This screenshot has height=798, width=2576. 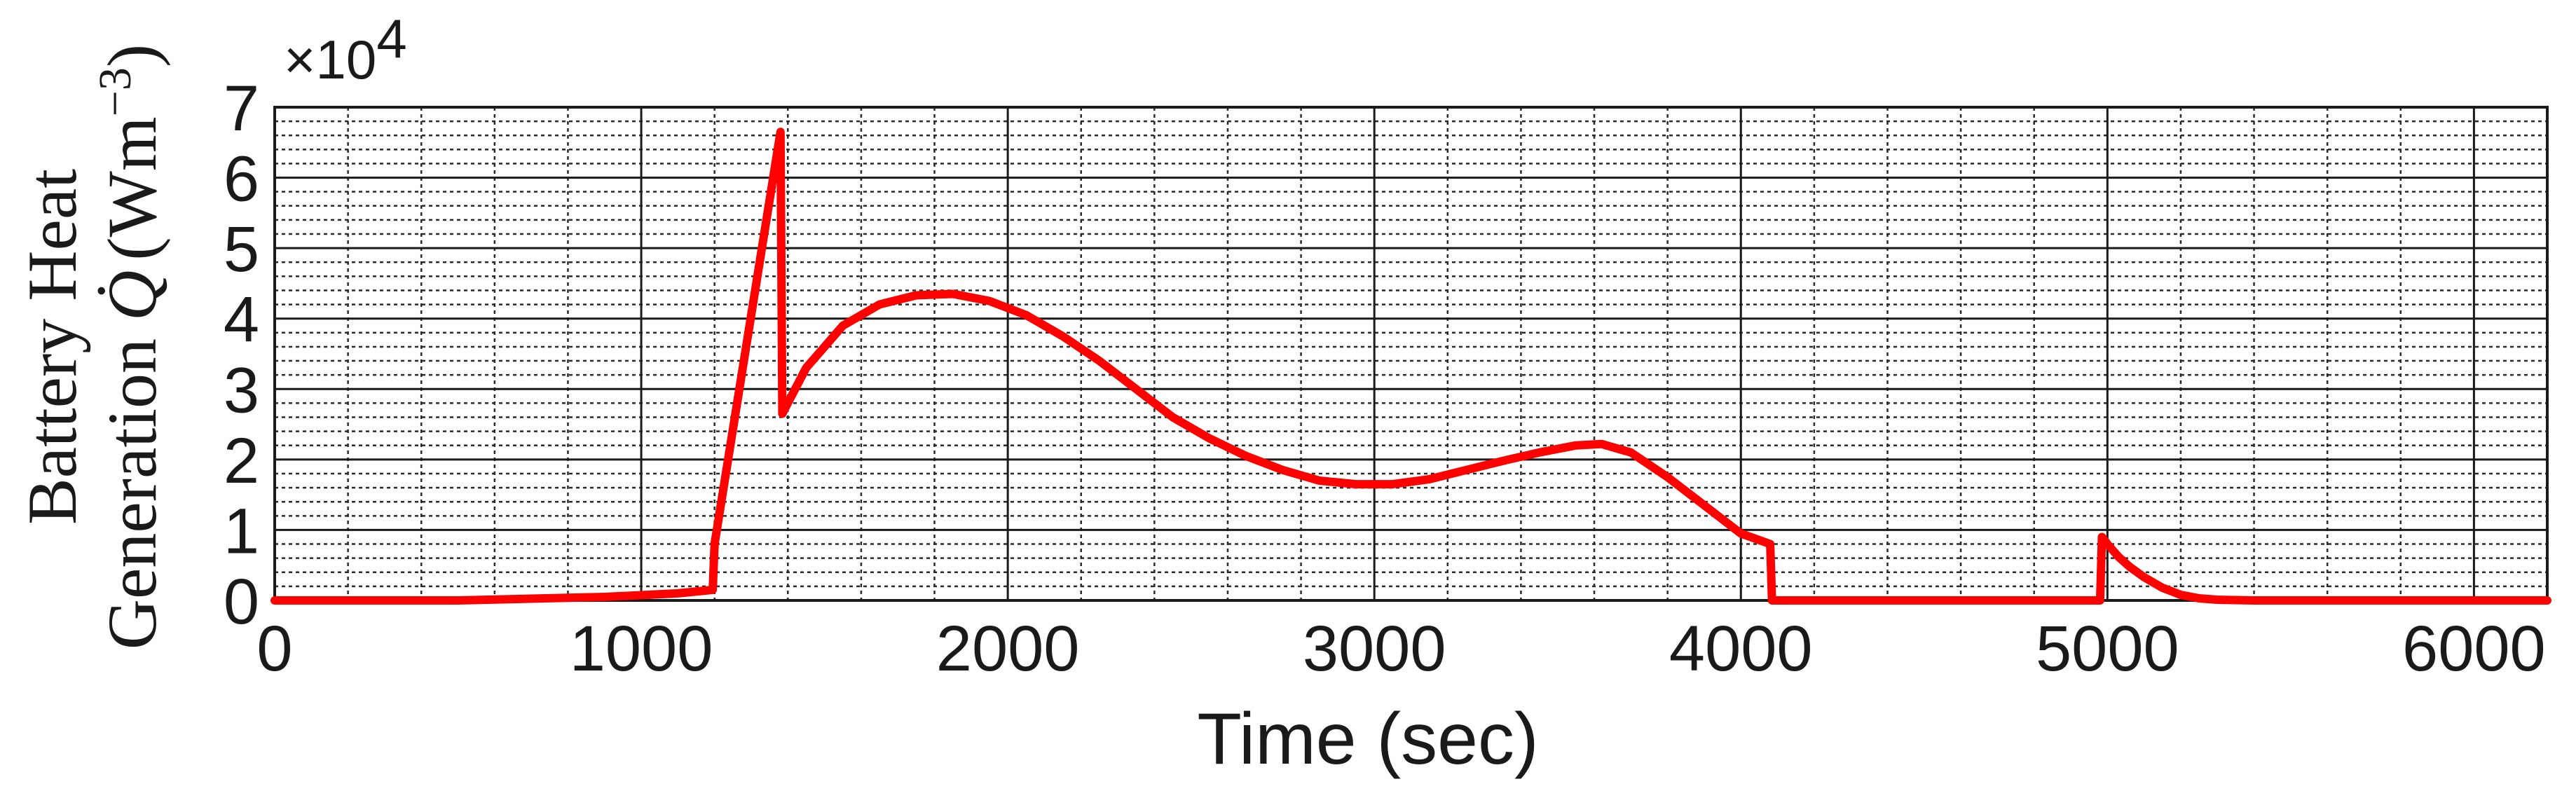 I want to click on x-axis-ticks: 0 1000 2000 3000 4000 5000 6000, so click(x=1401, y=649).